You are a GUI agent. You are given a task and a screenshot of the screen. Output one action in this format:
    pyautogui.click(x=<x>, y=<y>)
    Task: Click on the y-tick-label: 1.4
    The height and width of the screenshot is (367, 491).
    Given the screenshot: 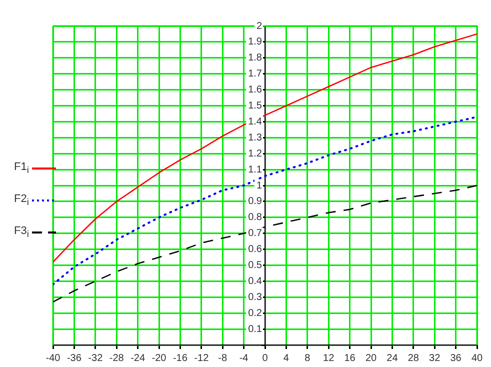 What is the action you would take?
    pyautogui.click(x=255, y=122)
    